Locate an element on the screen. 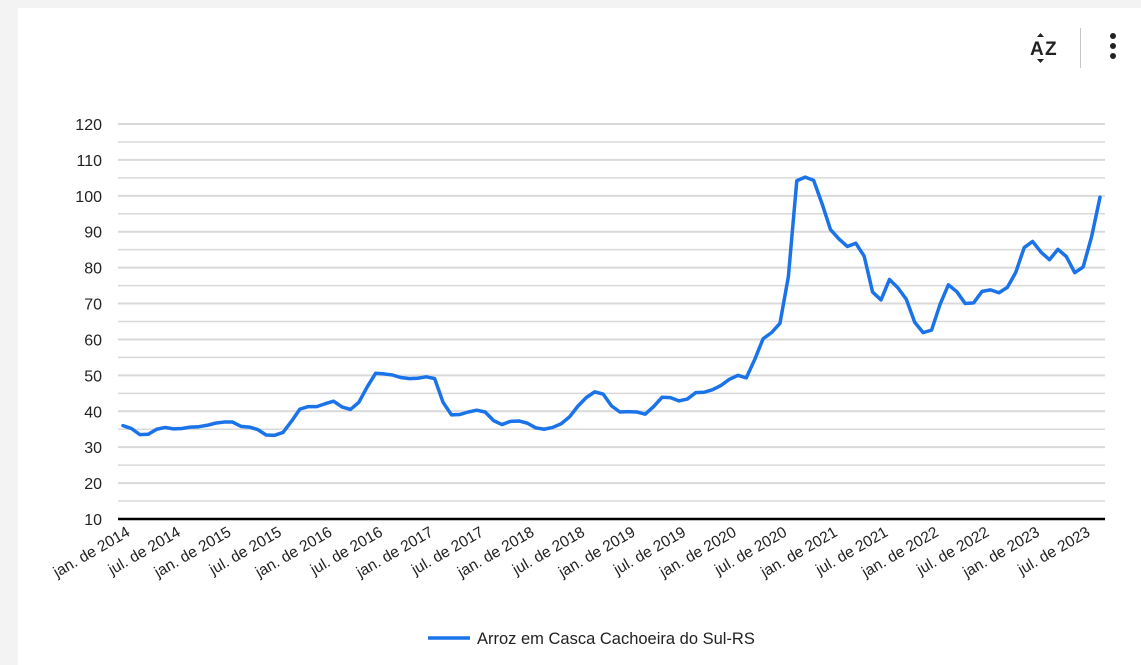  y-tick-label: 50 is located at coordinates (93, 376).